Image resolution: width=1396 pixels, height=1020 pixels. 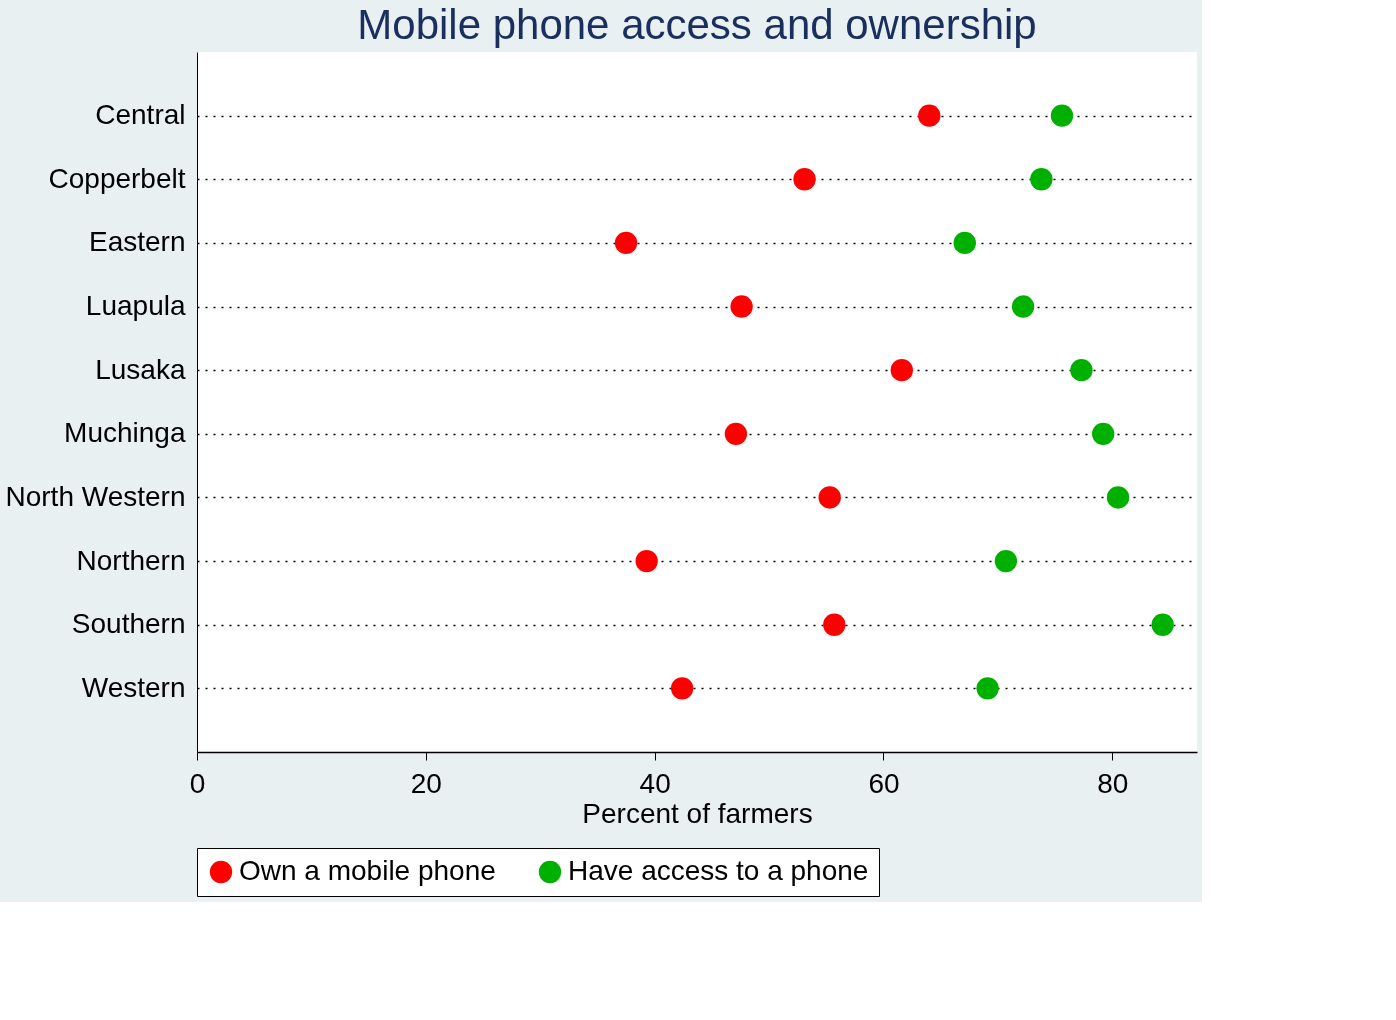 I want to click on chart-title: Mobile phone access and ownership, so click(x=697, y=24).